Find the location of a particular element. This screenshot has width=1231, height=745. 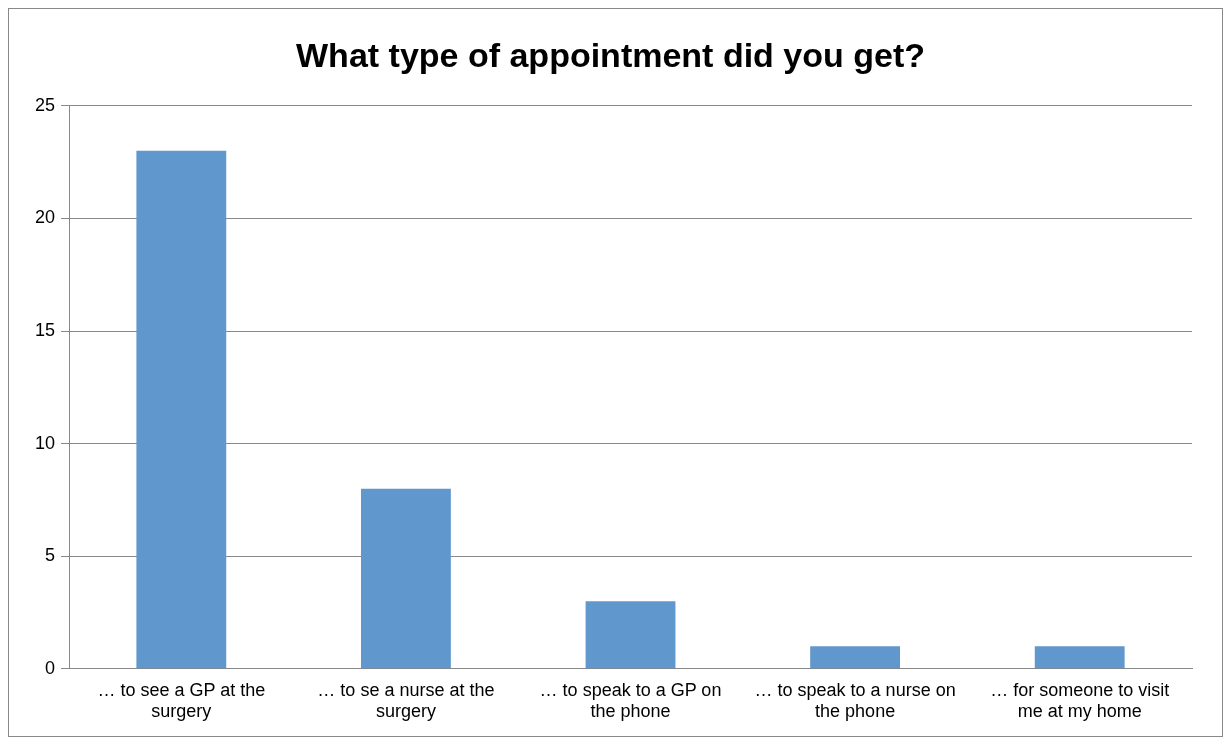

y-tick-label: 15 is located at coordinates (45, 329).